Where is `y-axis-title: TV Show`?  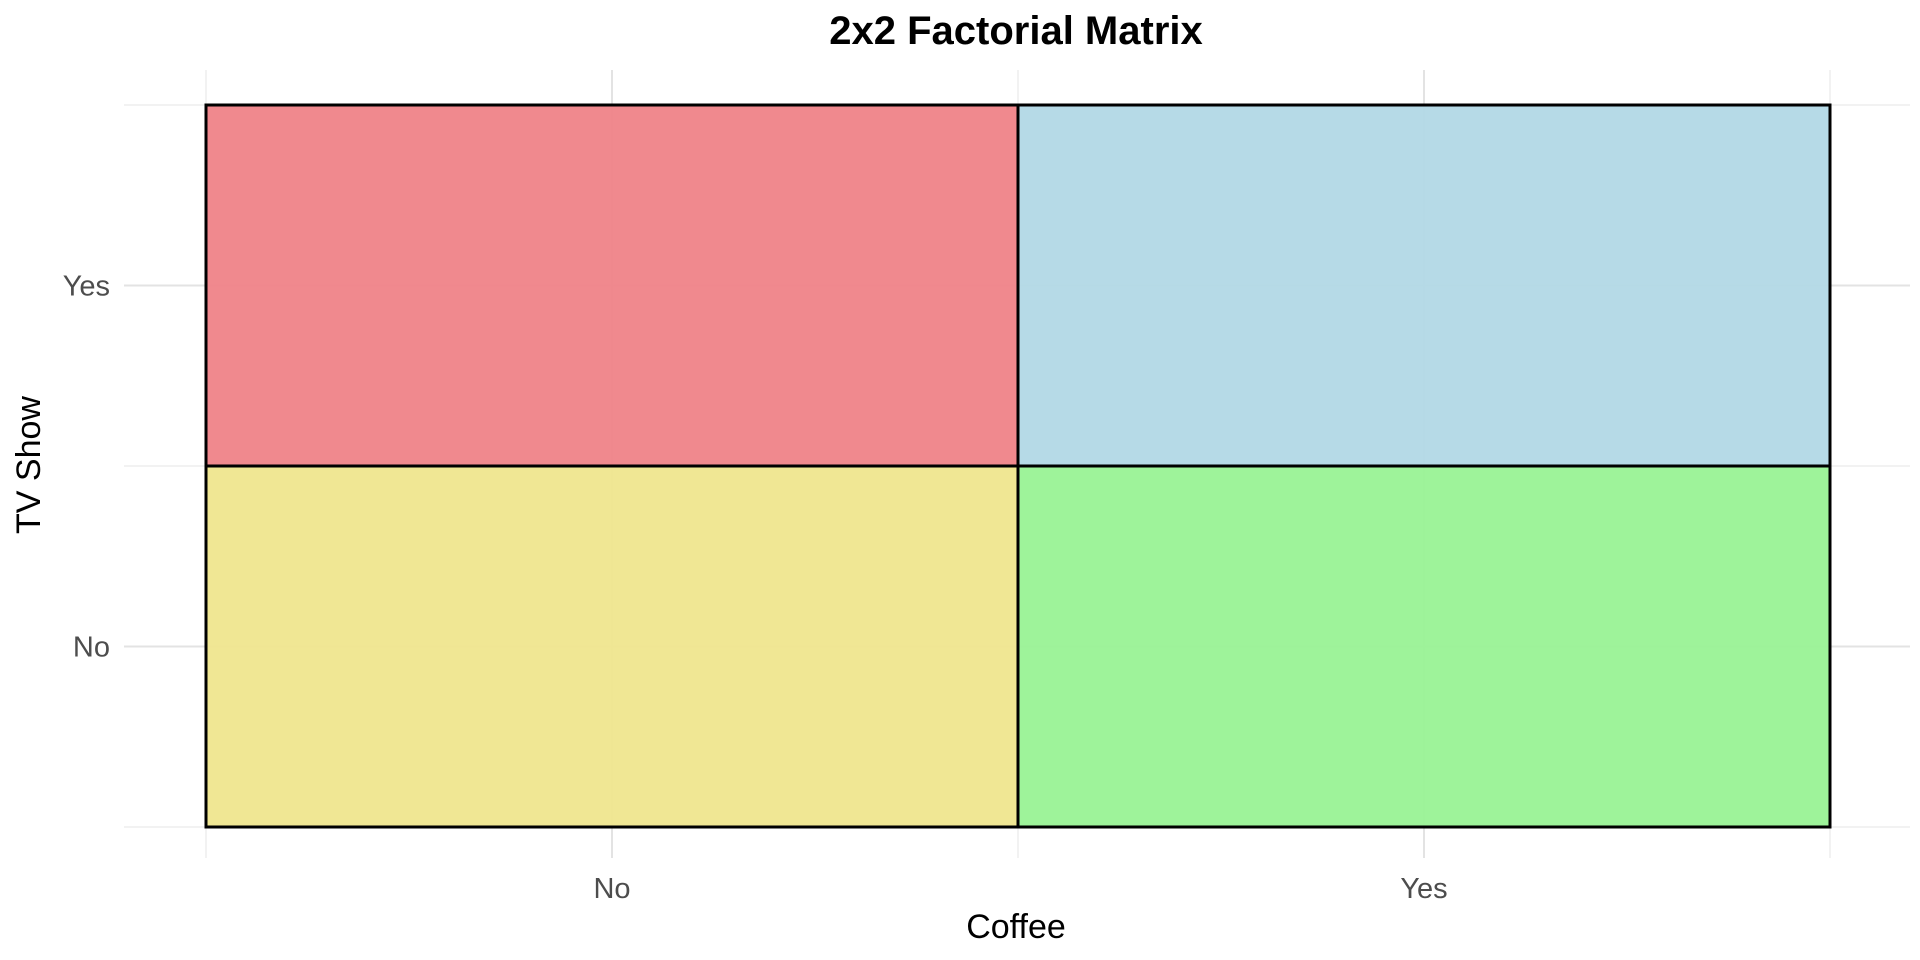 y-axis-title: TV Show is located at coordinates (29, 465).